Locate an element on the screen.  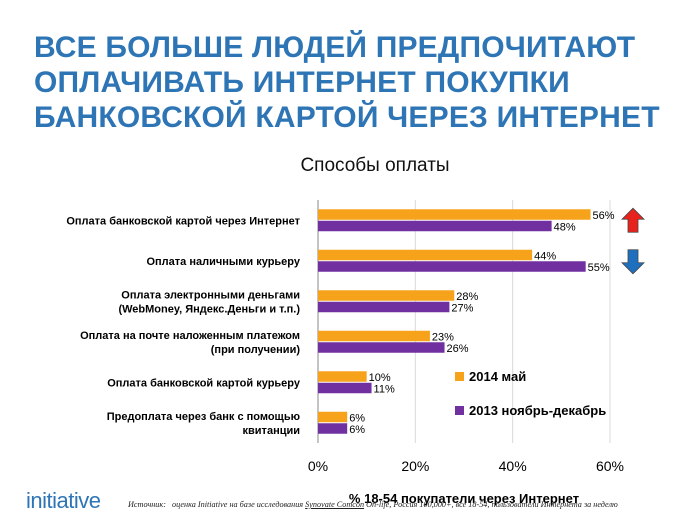
data-label: 10% is located at coordinates (380, 378).